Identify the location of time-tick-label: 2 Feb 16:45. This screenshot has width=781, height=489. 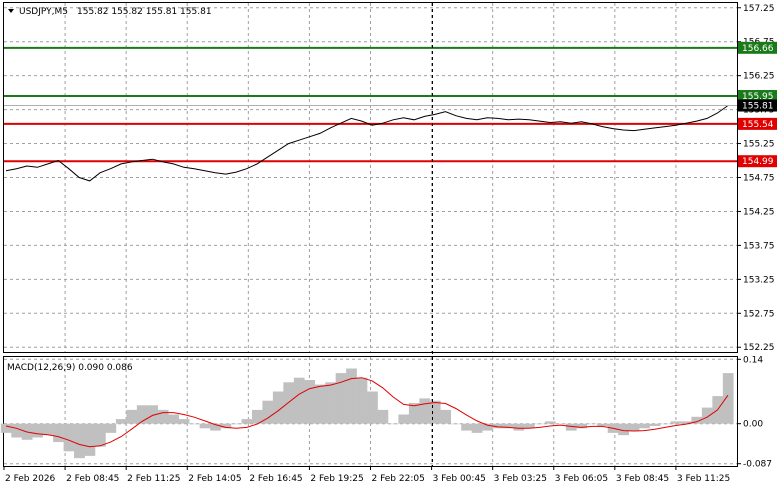
(275, 479).